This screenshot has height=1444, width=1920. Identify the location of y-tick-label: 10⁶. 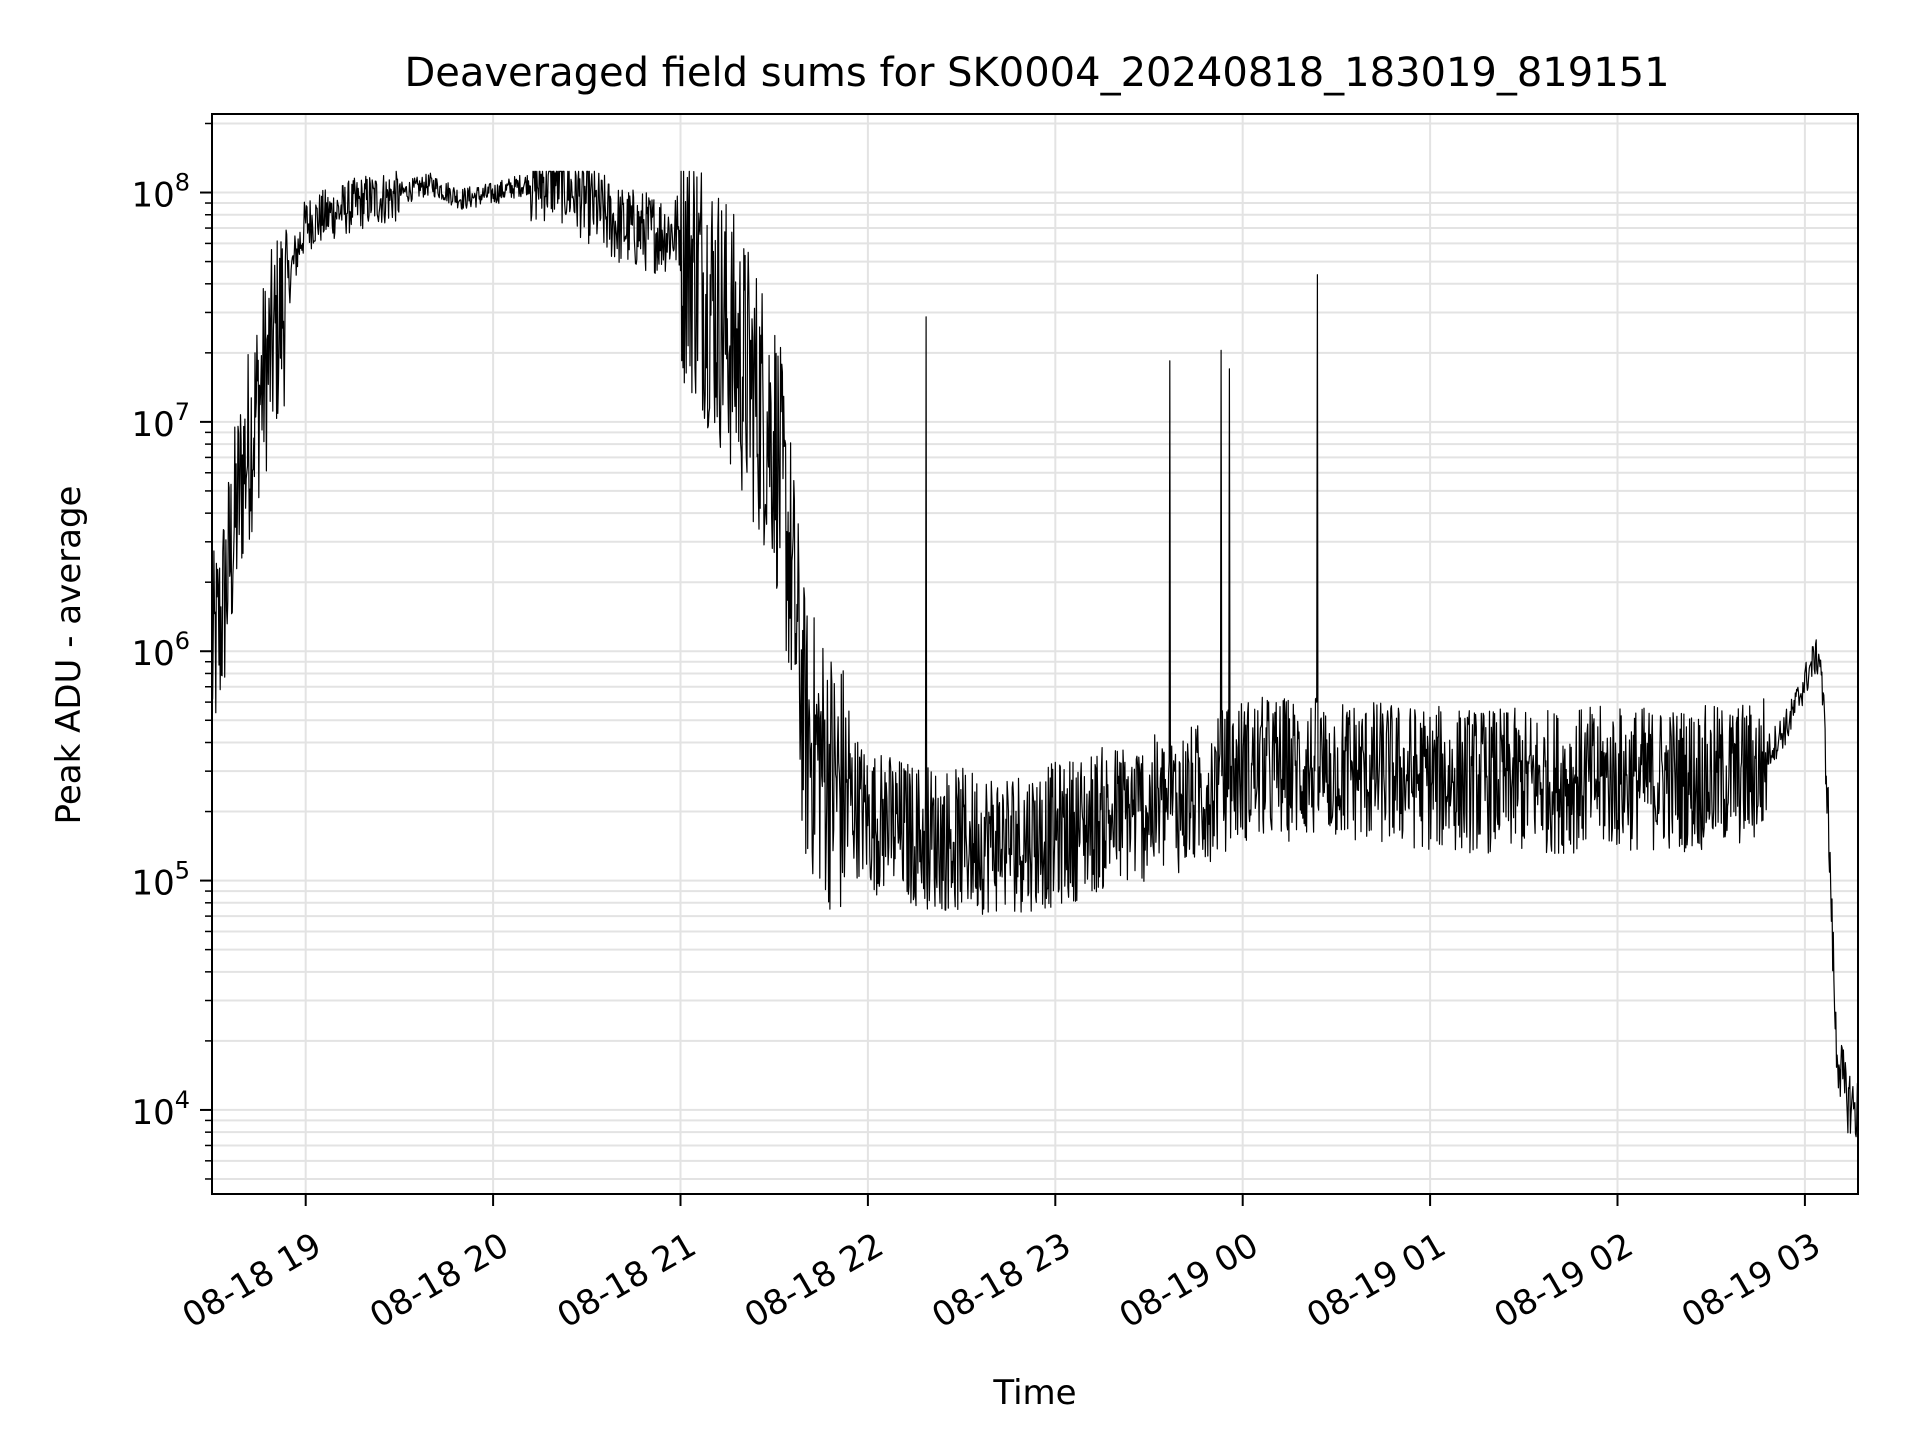
(160, 650).